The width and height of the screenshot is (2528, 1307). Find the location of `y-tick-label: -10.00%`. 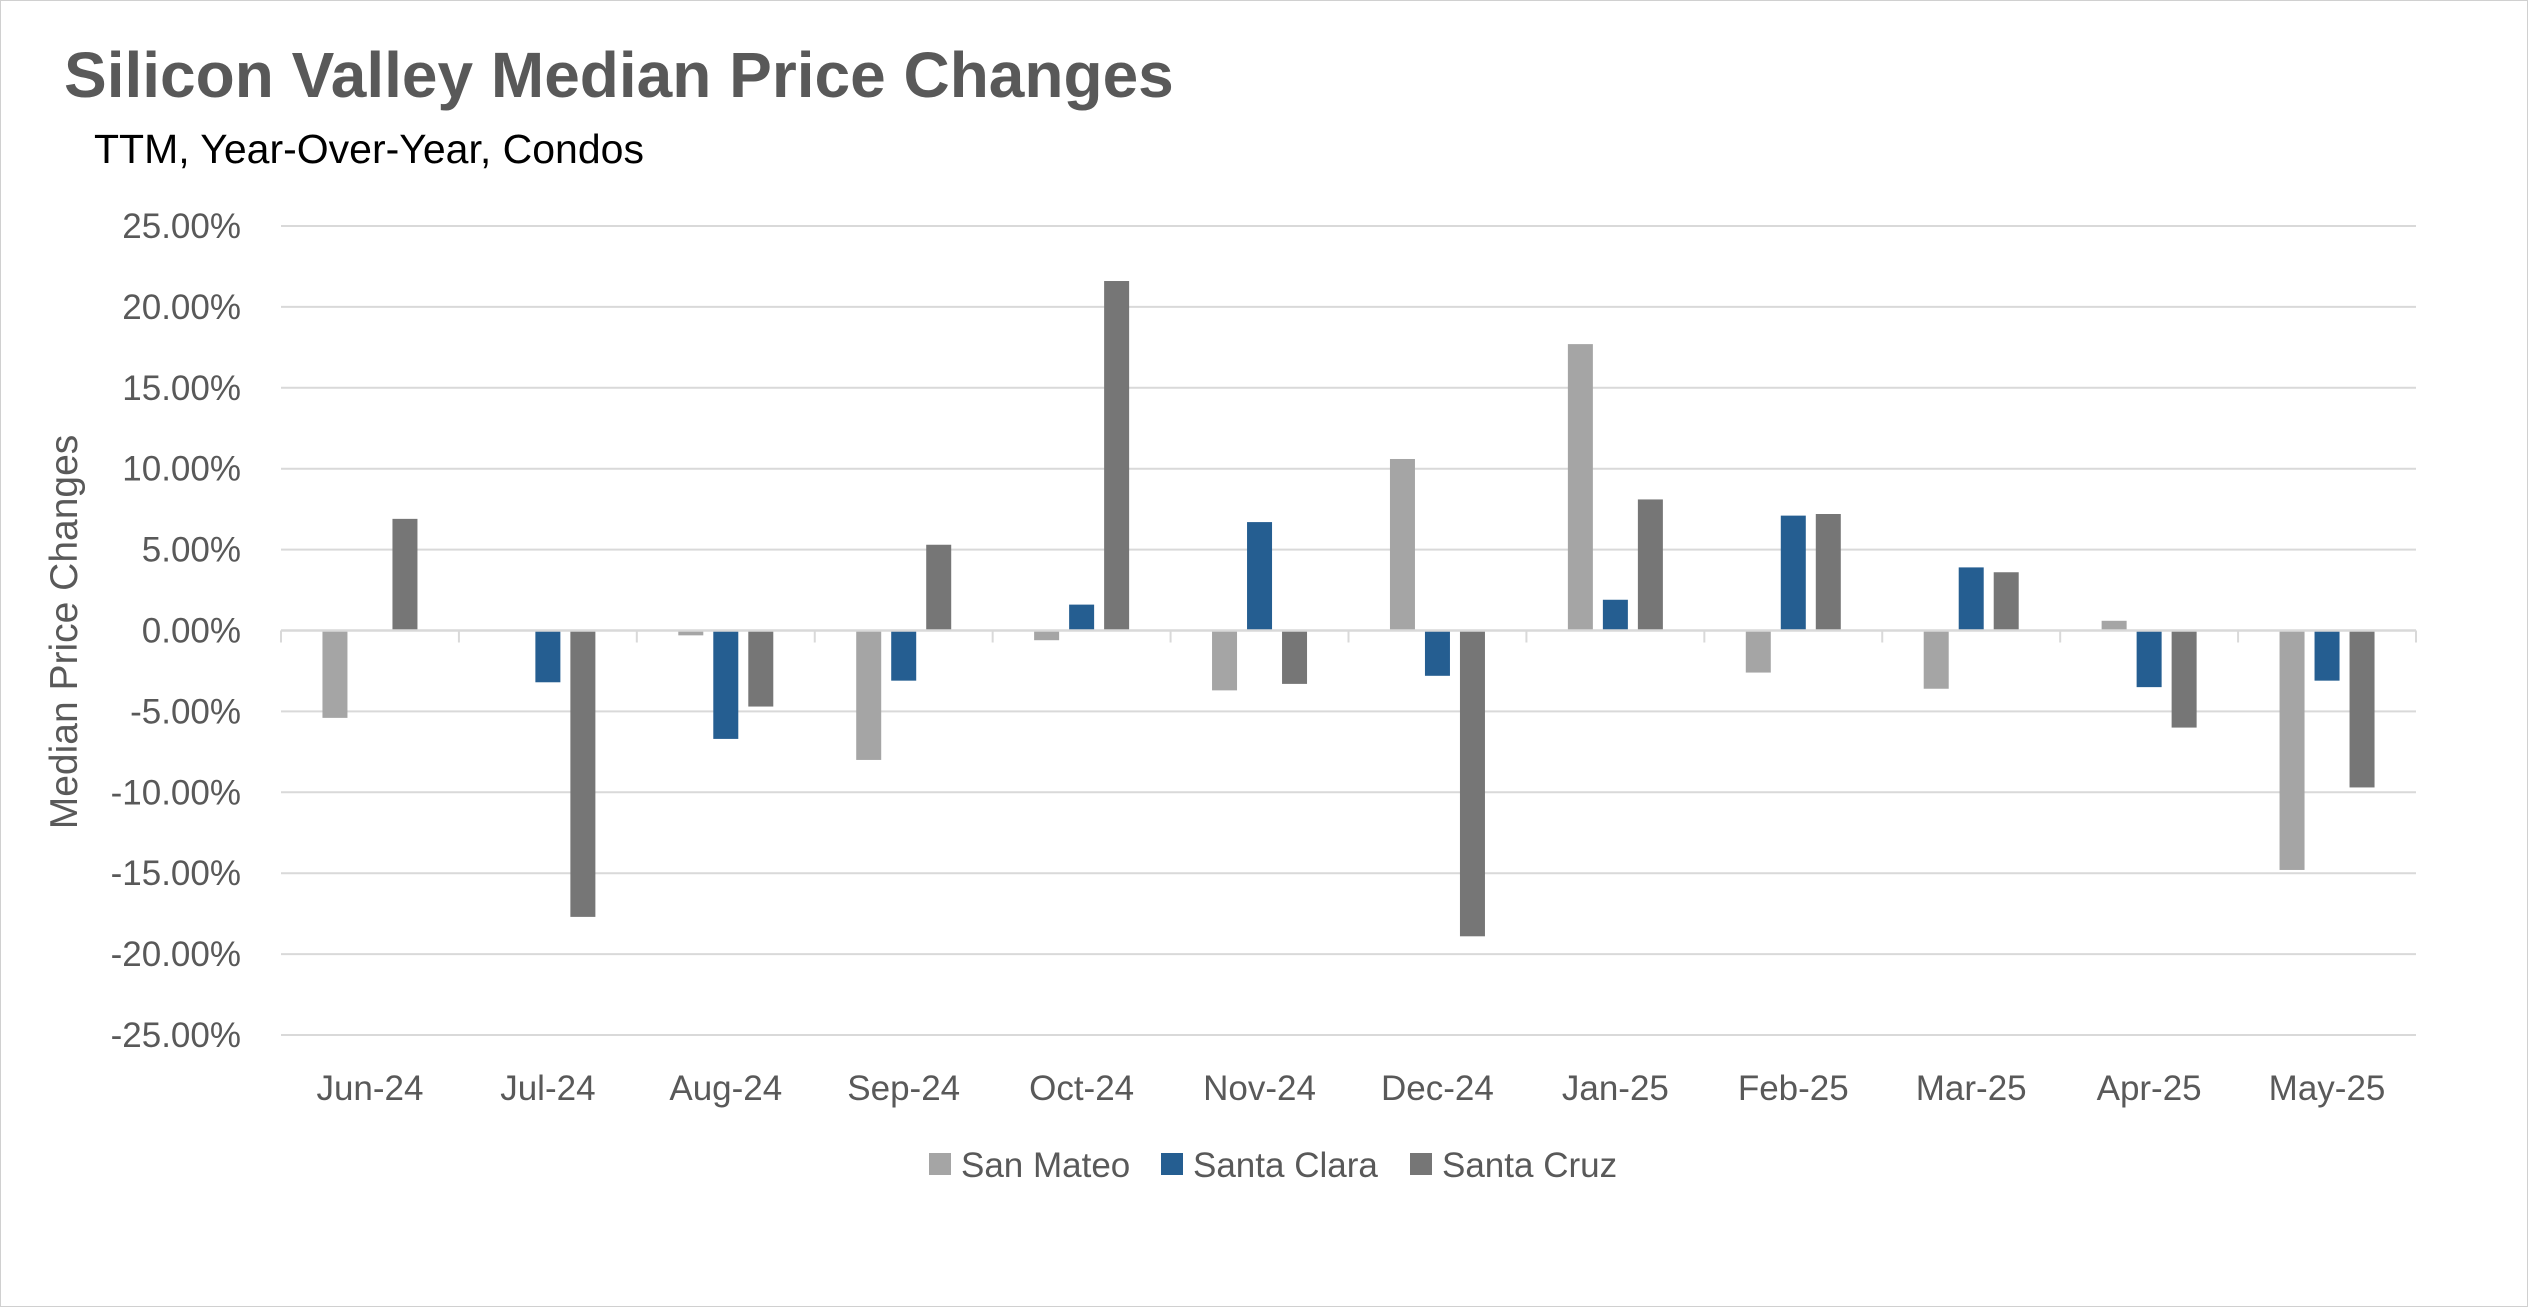

y-tick-label: -10.00% is located at coordinates (176, 792).